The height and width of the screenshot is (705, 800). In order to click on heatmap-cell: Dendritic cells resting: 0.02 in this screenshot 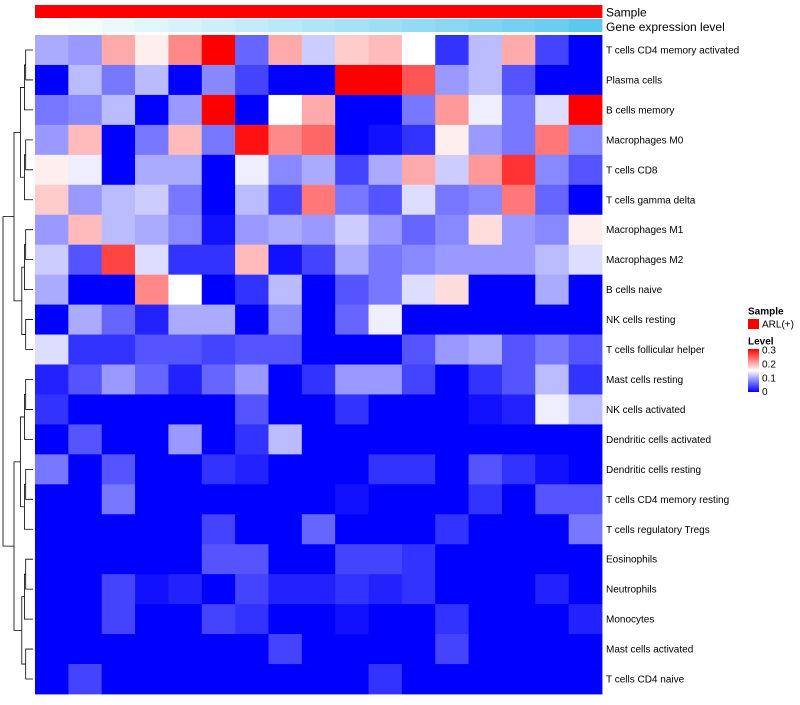, I will do `click(252, 469)`.